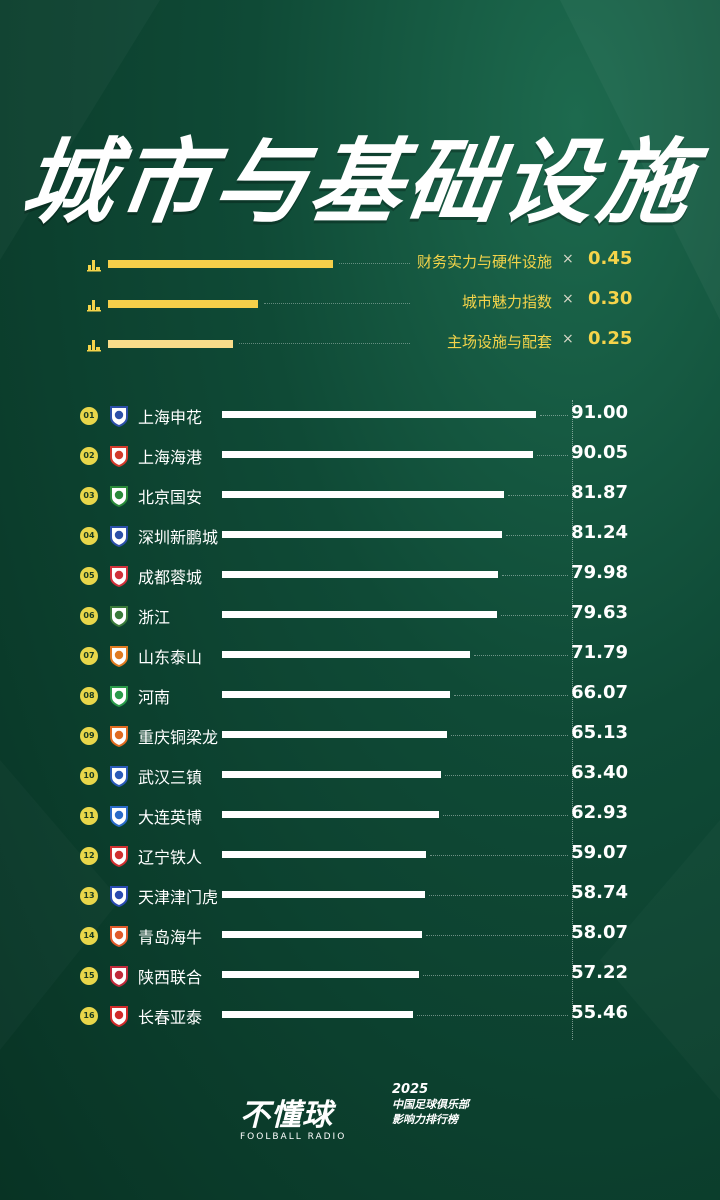 The image size is (720, 1200). What do you see at coordinates (499, 342) in the screenshot?
I see `weight-label: 主场设施与配套` at bounding box center [499, 342].